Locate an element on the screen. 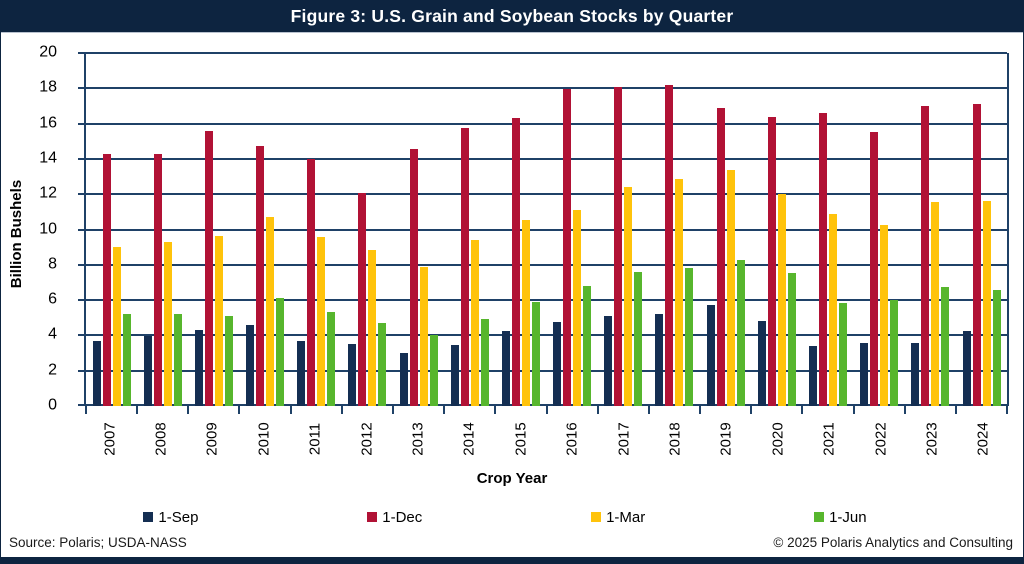 The width and height of the screenshot is (1024, 564). bar-group-2024 is located at coordinates (981, 229).